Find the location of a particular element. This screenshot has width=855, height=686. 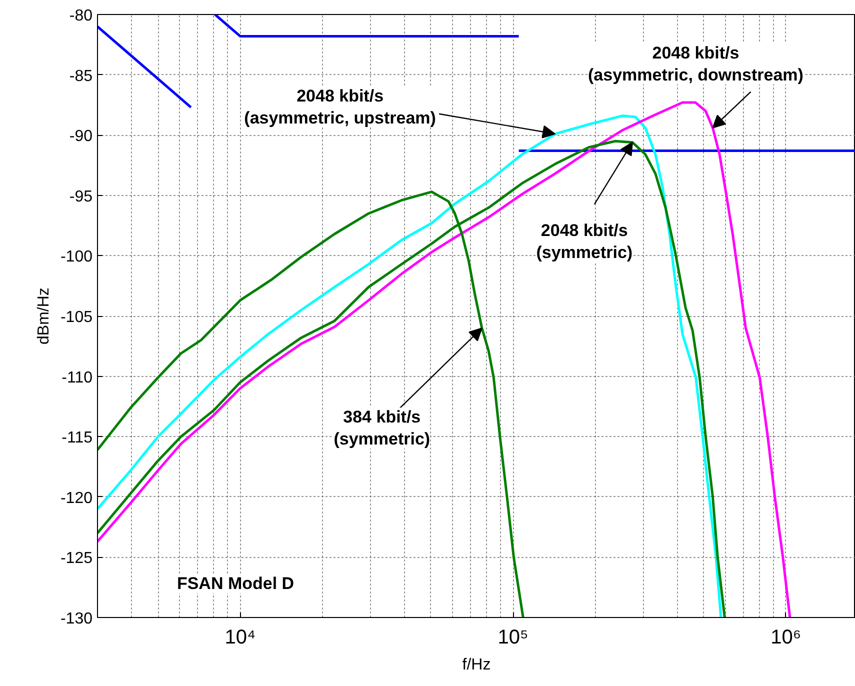

y-axis-title: dBm/Hz is located at coordinates (43, 316).